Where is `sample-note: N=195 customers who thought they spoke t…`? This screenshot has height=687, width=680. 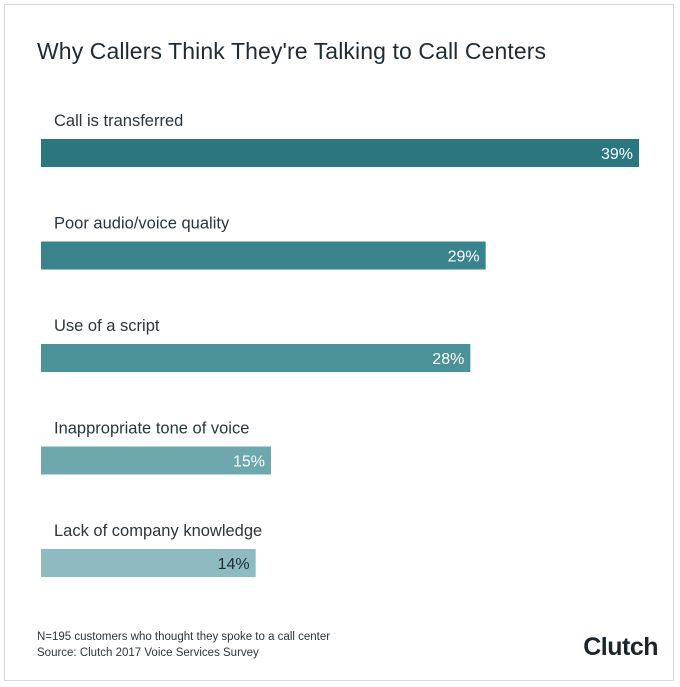 sample-note: N=195 customers who thought they spoke t… is located at coordinates (184, 637).